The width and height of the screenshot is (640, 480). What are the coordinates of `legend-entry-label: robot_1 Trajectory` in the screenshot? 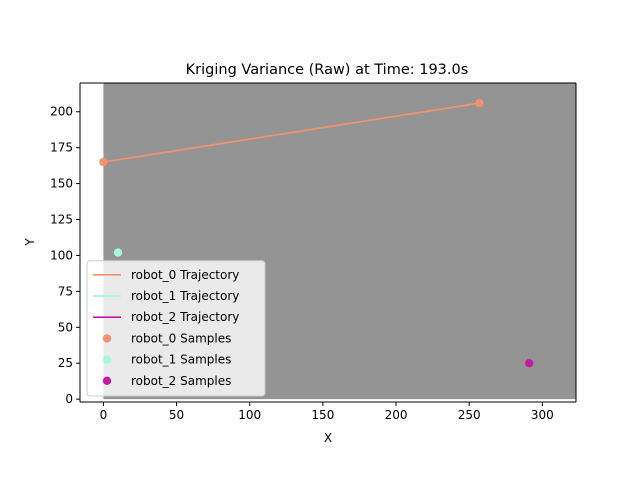 It's located at (185, 296).